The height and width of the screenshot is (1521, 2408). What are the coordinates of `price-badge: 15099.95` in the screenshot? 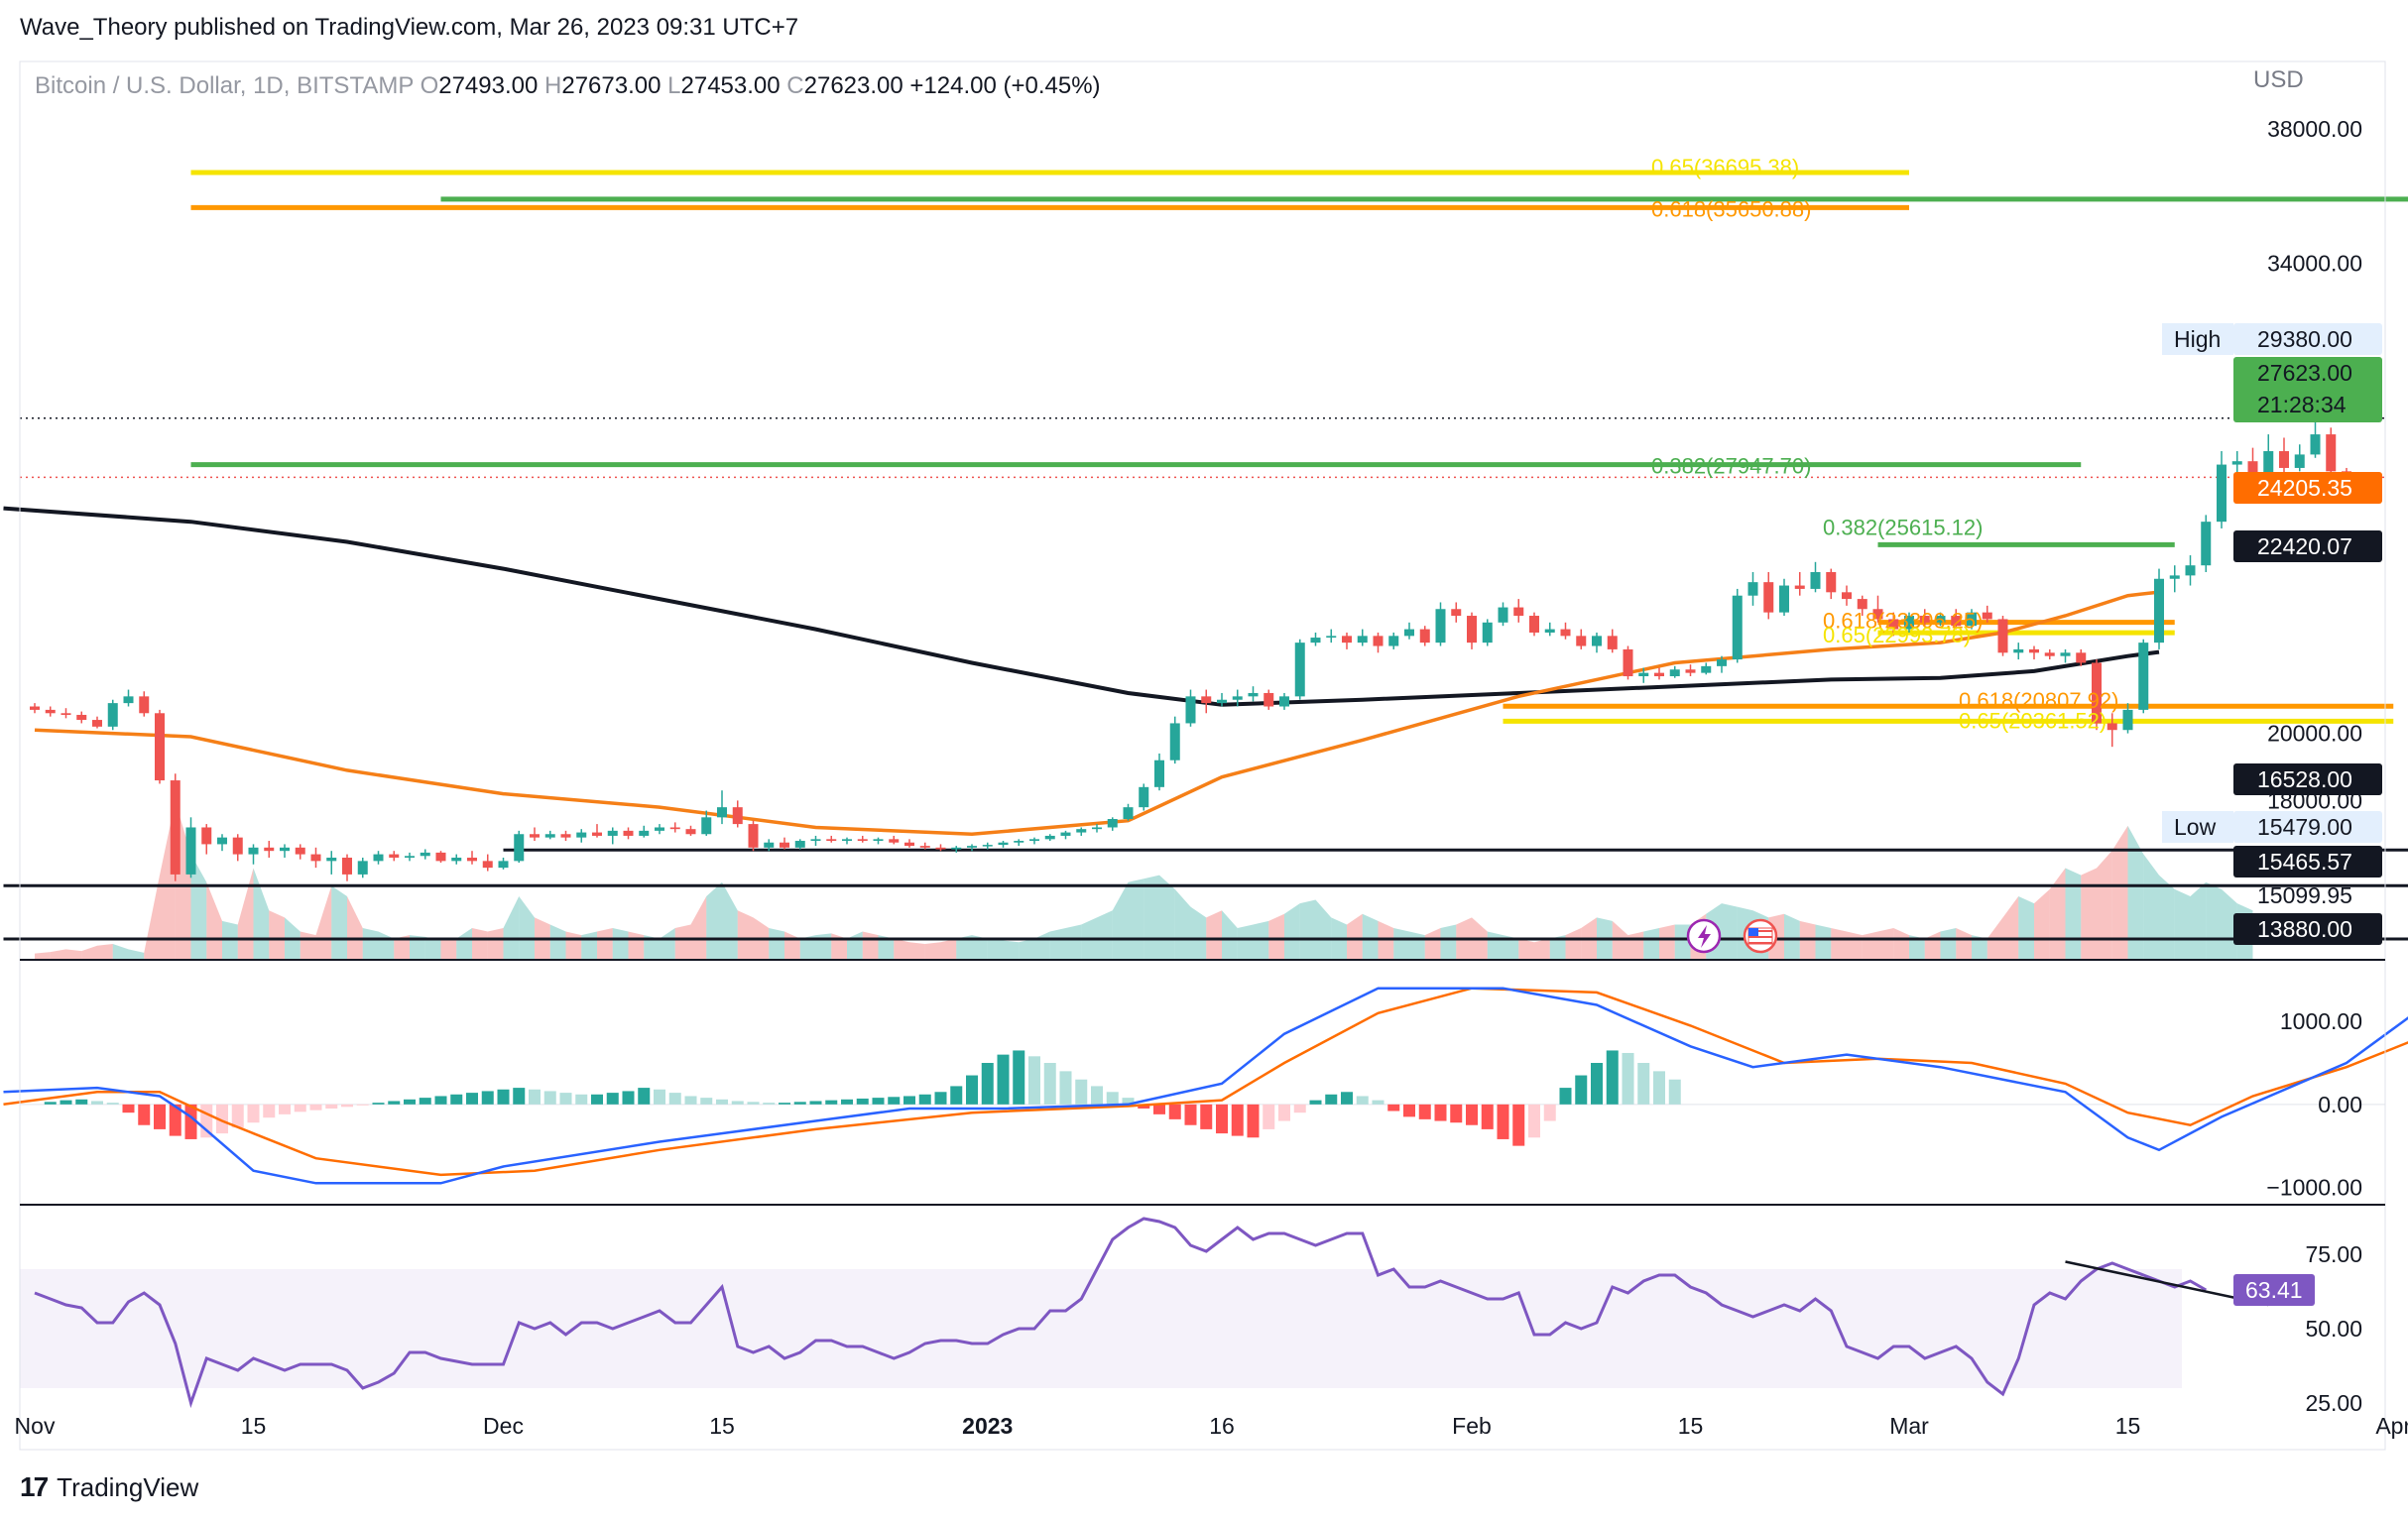 It's located at (2305, 895).